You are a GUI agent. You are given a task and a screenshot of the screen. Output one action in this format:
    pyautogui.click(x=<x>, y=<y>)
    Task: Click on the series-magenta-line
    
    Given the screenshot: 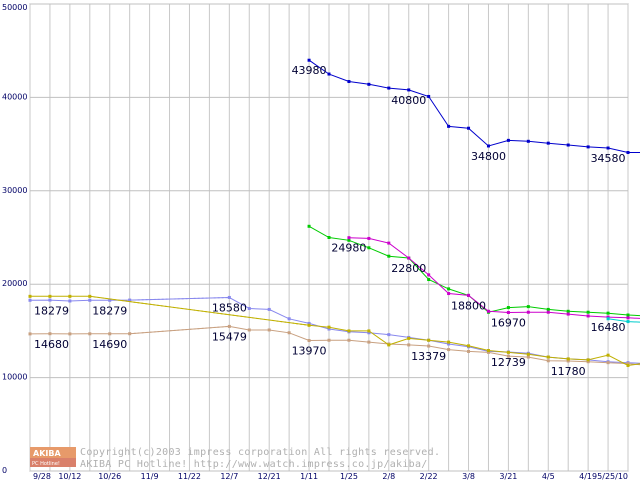 What is the action you would take?
    pyautogui.click(x=494, y=278)
    